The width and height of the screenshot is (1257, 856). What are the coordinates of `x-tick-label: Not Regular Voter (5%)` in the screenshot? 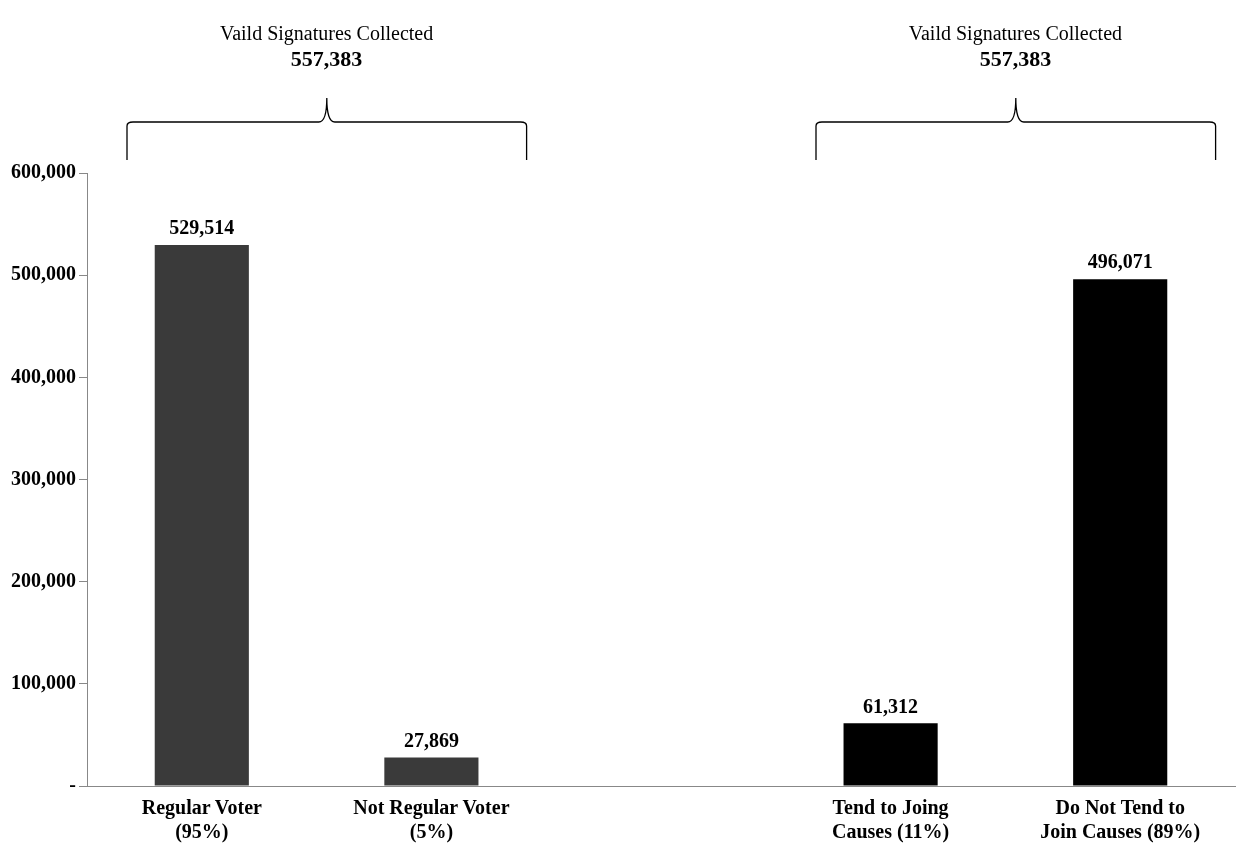 It's located at (431, 820).